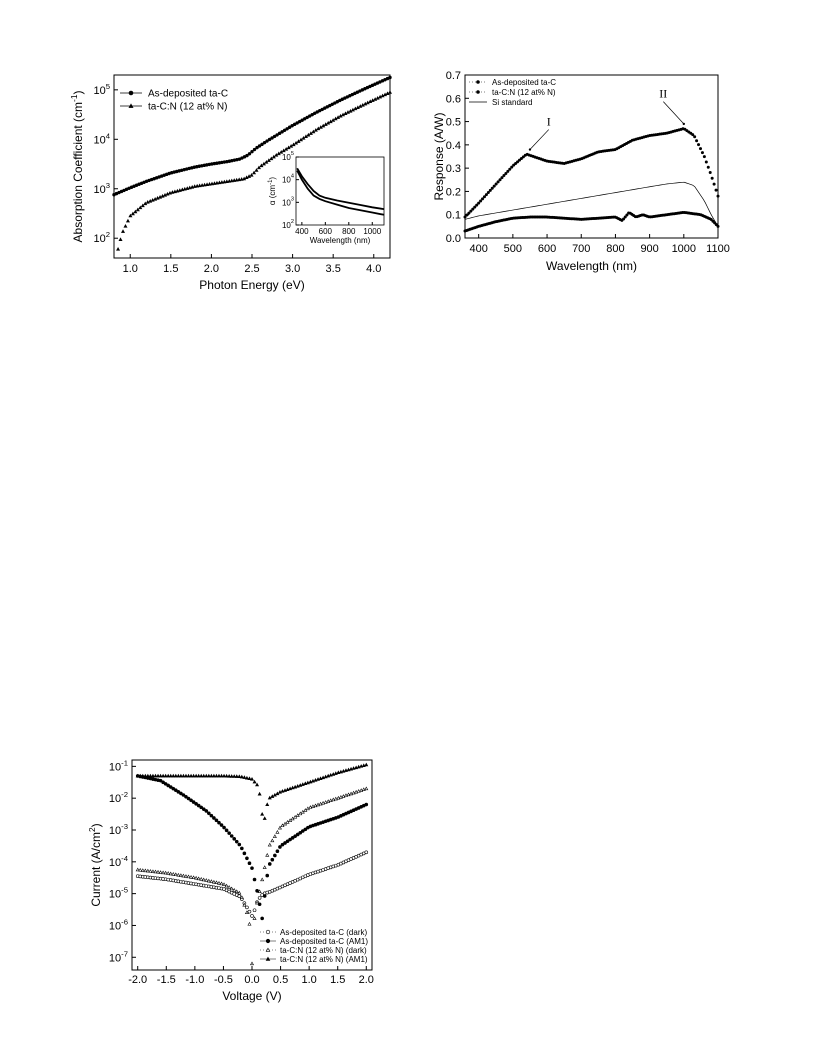  What do you see at coordinates (288, 179) in the screenshot?
I see `inset-y-tick-label: 10⁴` at bounding box center [288, 179].